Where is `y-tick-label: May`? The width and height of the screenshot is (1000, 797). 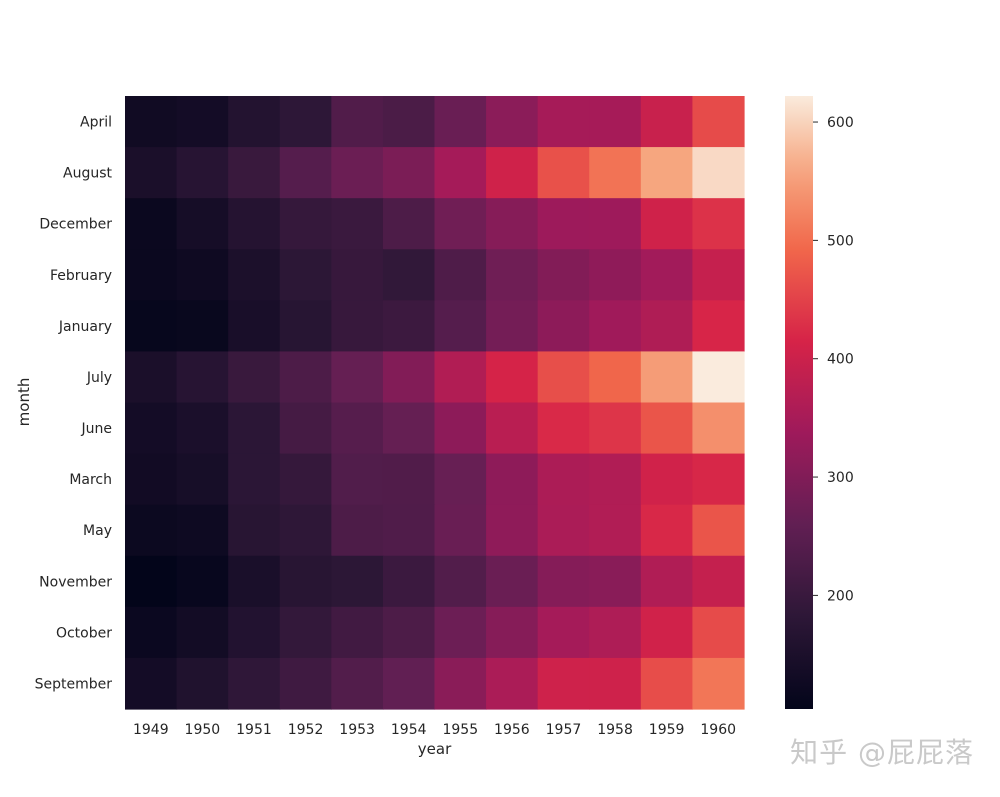 y-tick-label: May is located at coordinates (97, 531).